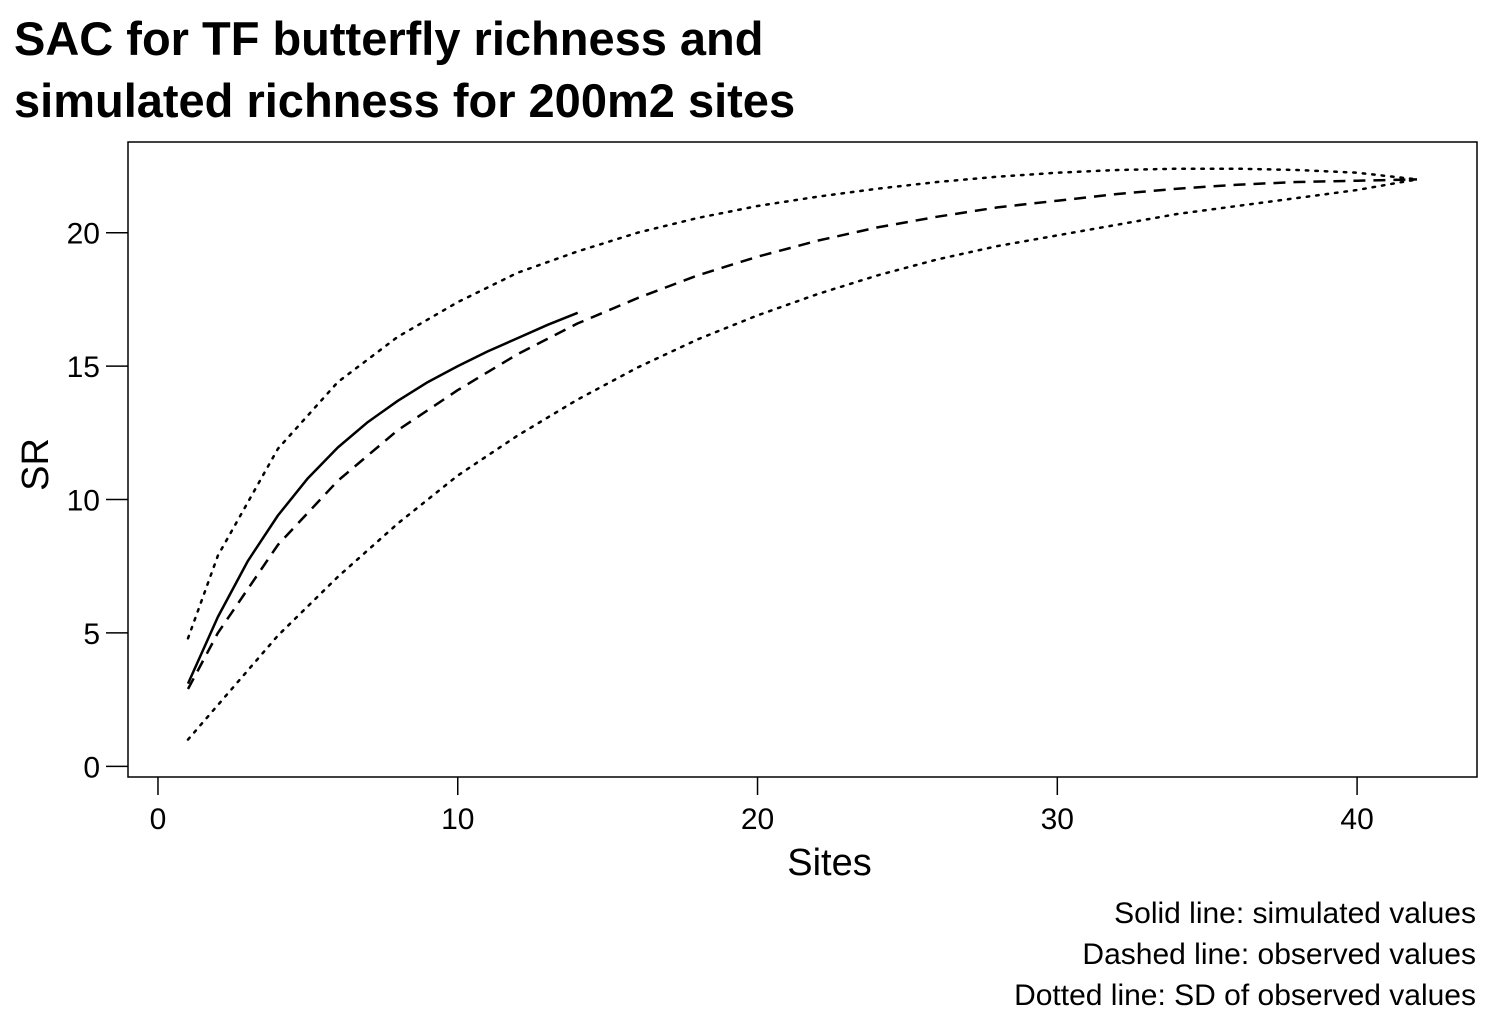 The image size is (1494, 1030). What do you see at coordinates (83, 367) in the screenshot?
I see `y-tick-label: 15` at bounding box center [83, 367].